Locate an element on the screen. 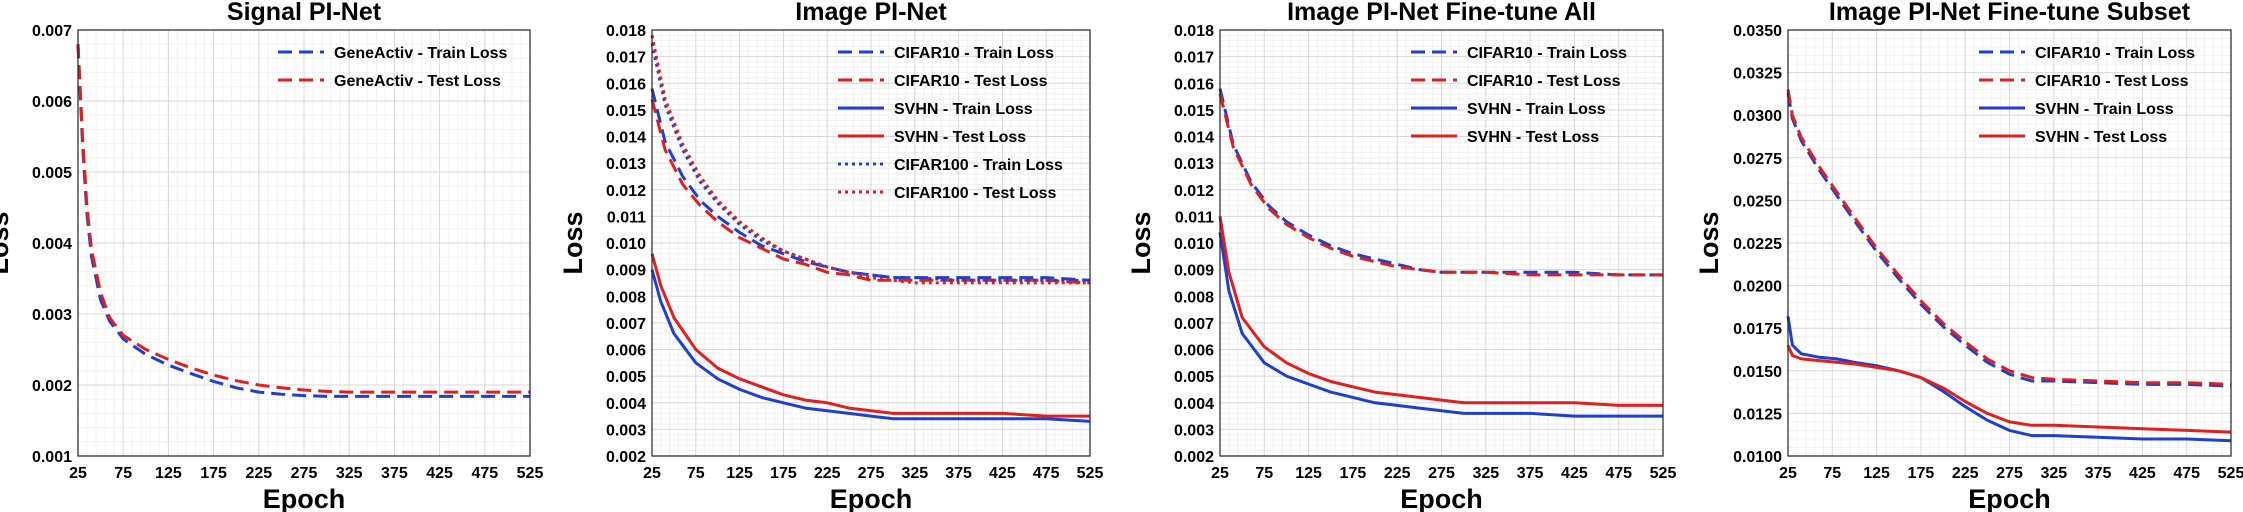 This screenshot has height=512, width=2243. y-tick-label: 0.008 is located at coordinates (626, 297).